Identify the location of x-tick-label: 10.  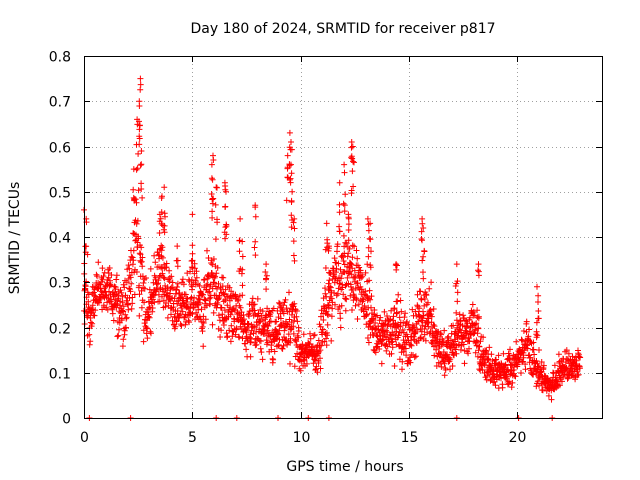
(302, 438).